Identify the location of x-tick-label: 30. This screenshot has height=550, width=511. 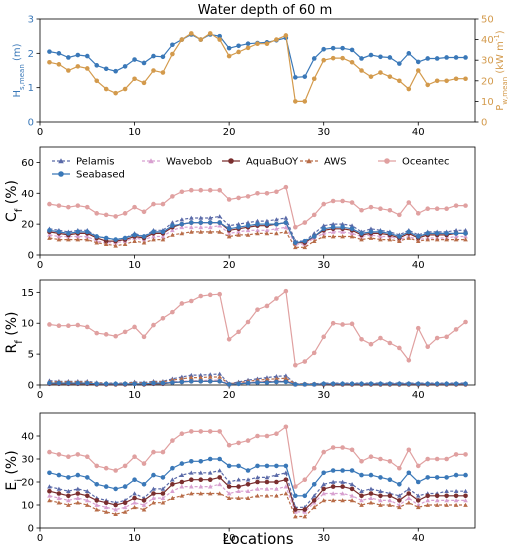
(323, 538).